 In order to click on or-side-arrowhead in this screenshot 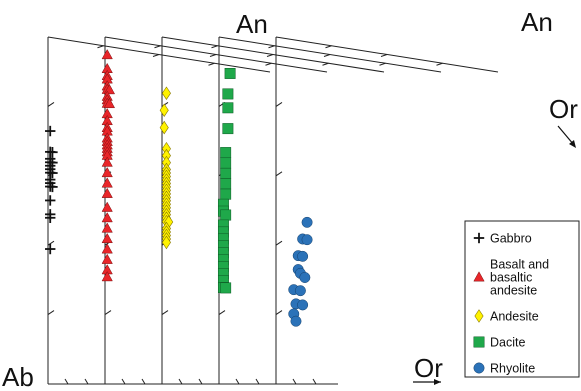, I will do `click(572, 144)`.